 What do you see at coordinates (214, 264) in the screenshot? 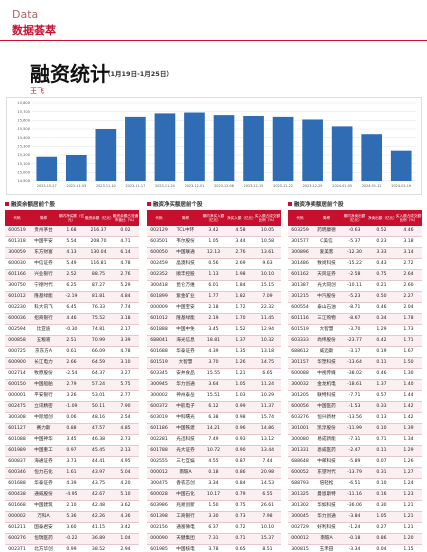
I see `table-row: 002459 晶澳科技 0.56 2.69 9.63` at bounding box center [214, 264].